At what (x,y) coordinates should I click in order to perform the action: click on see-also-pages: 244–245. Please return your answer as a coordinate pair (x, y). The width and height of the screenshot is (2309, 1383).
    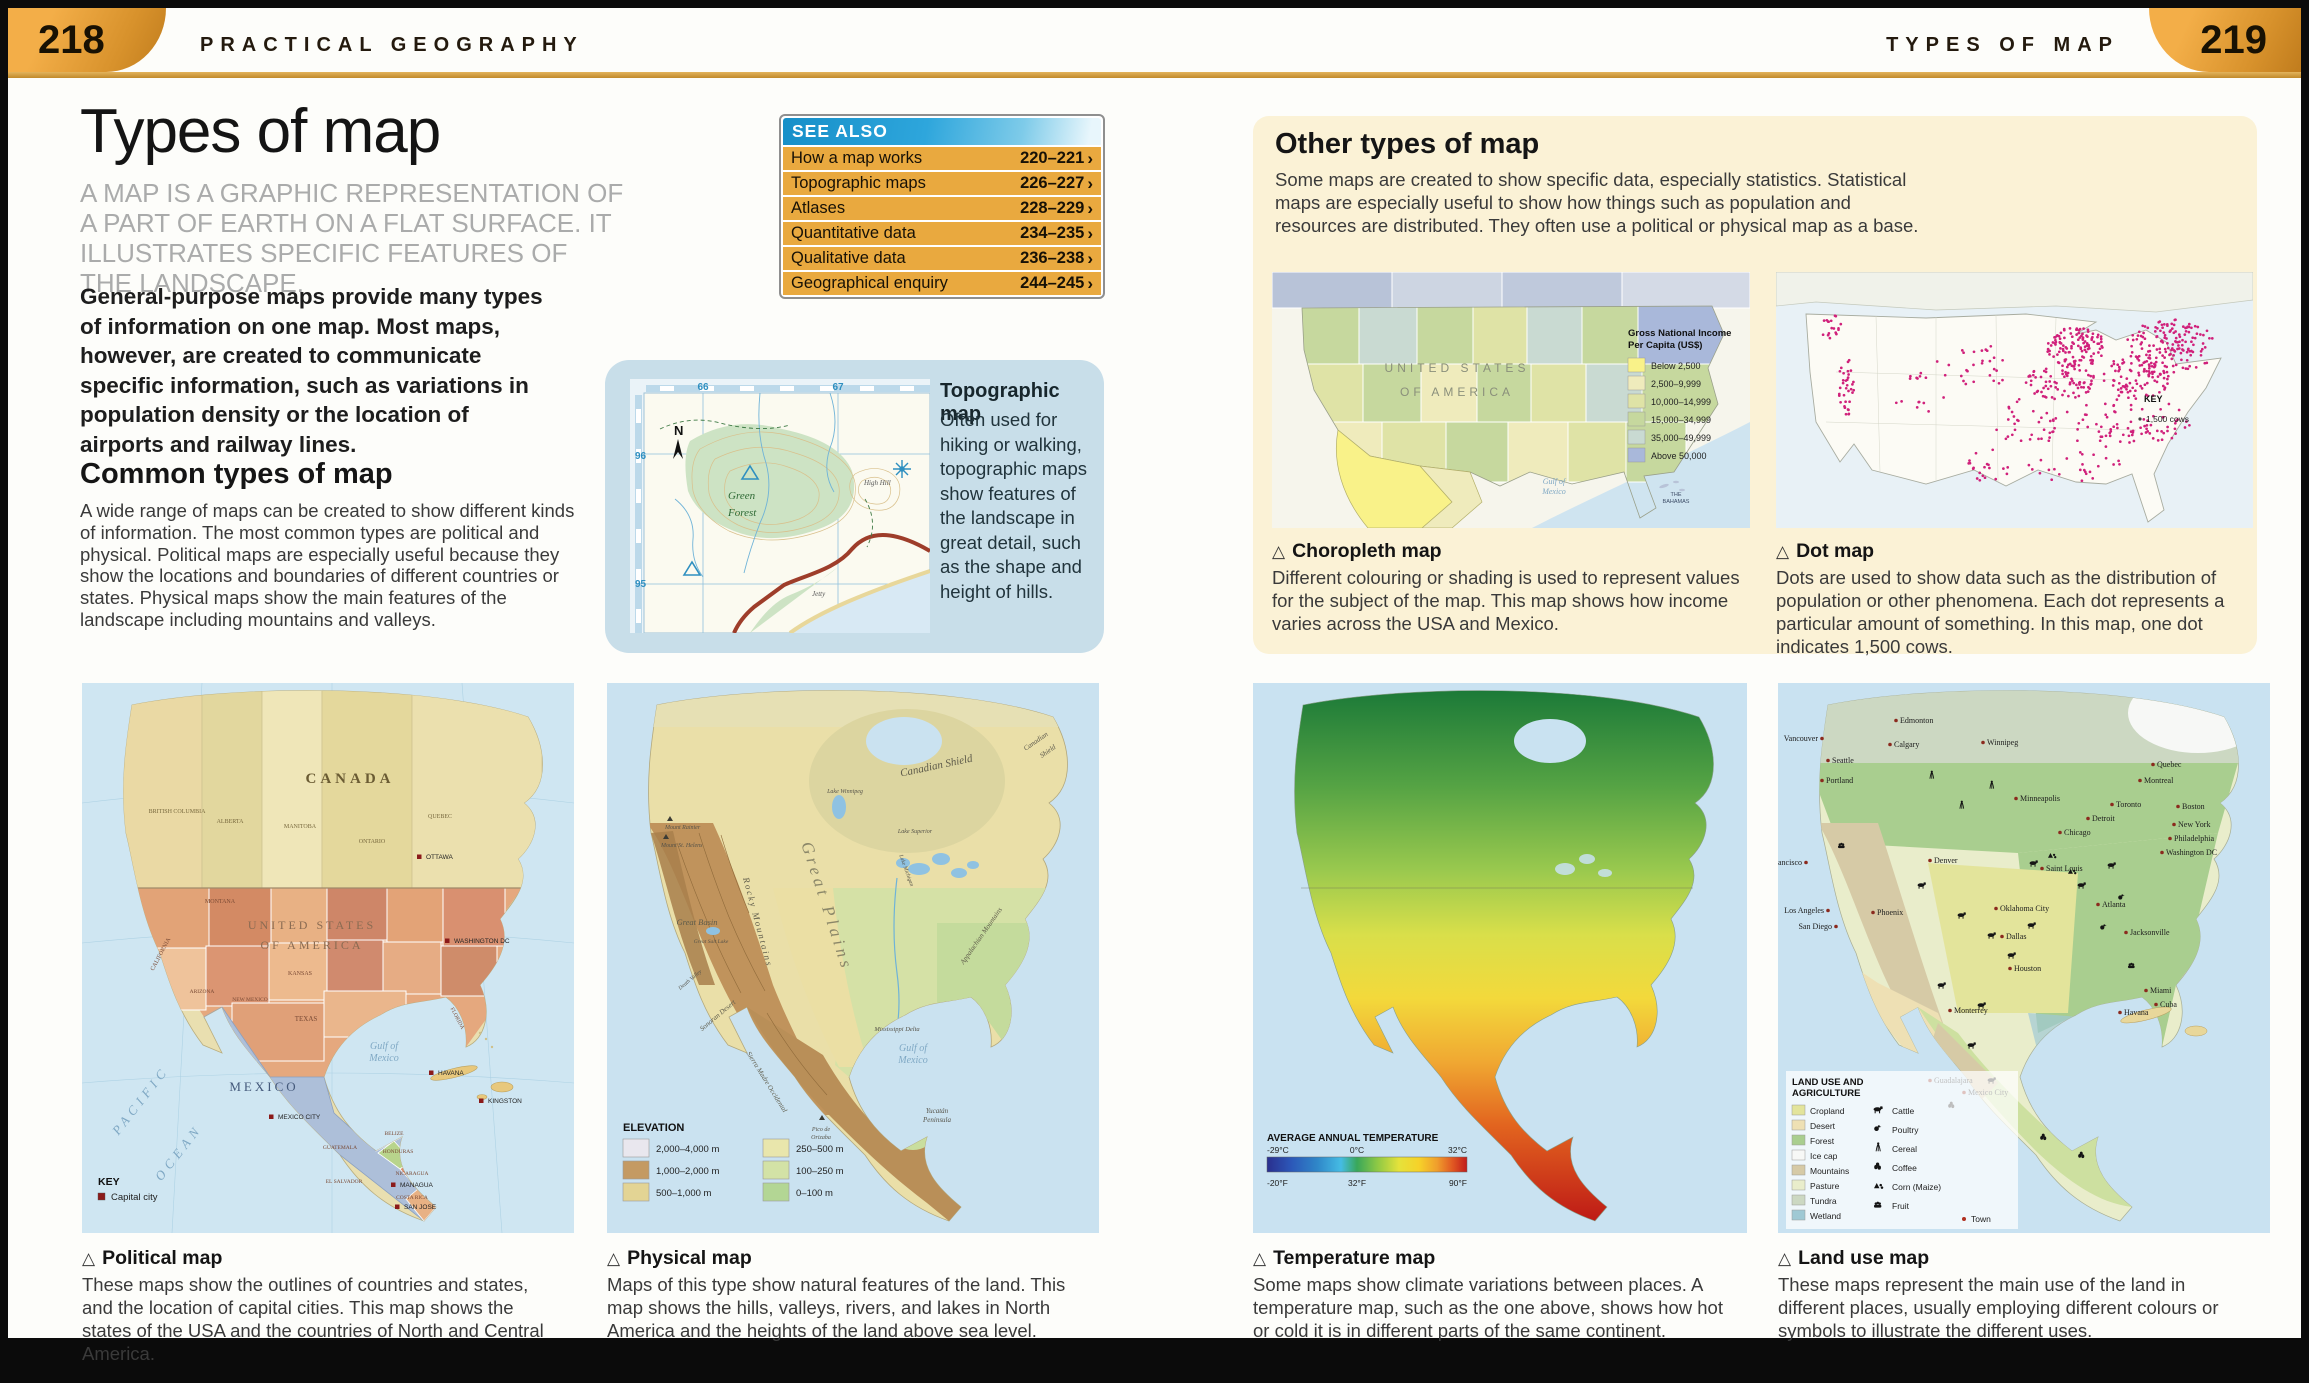
    Looking at the image, I should click on (1052, 283).